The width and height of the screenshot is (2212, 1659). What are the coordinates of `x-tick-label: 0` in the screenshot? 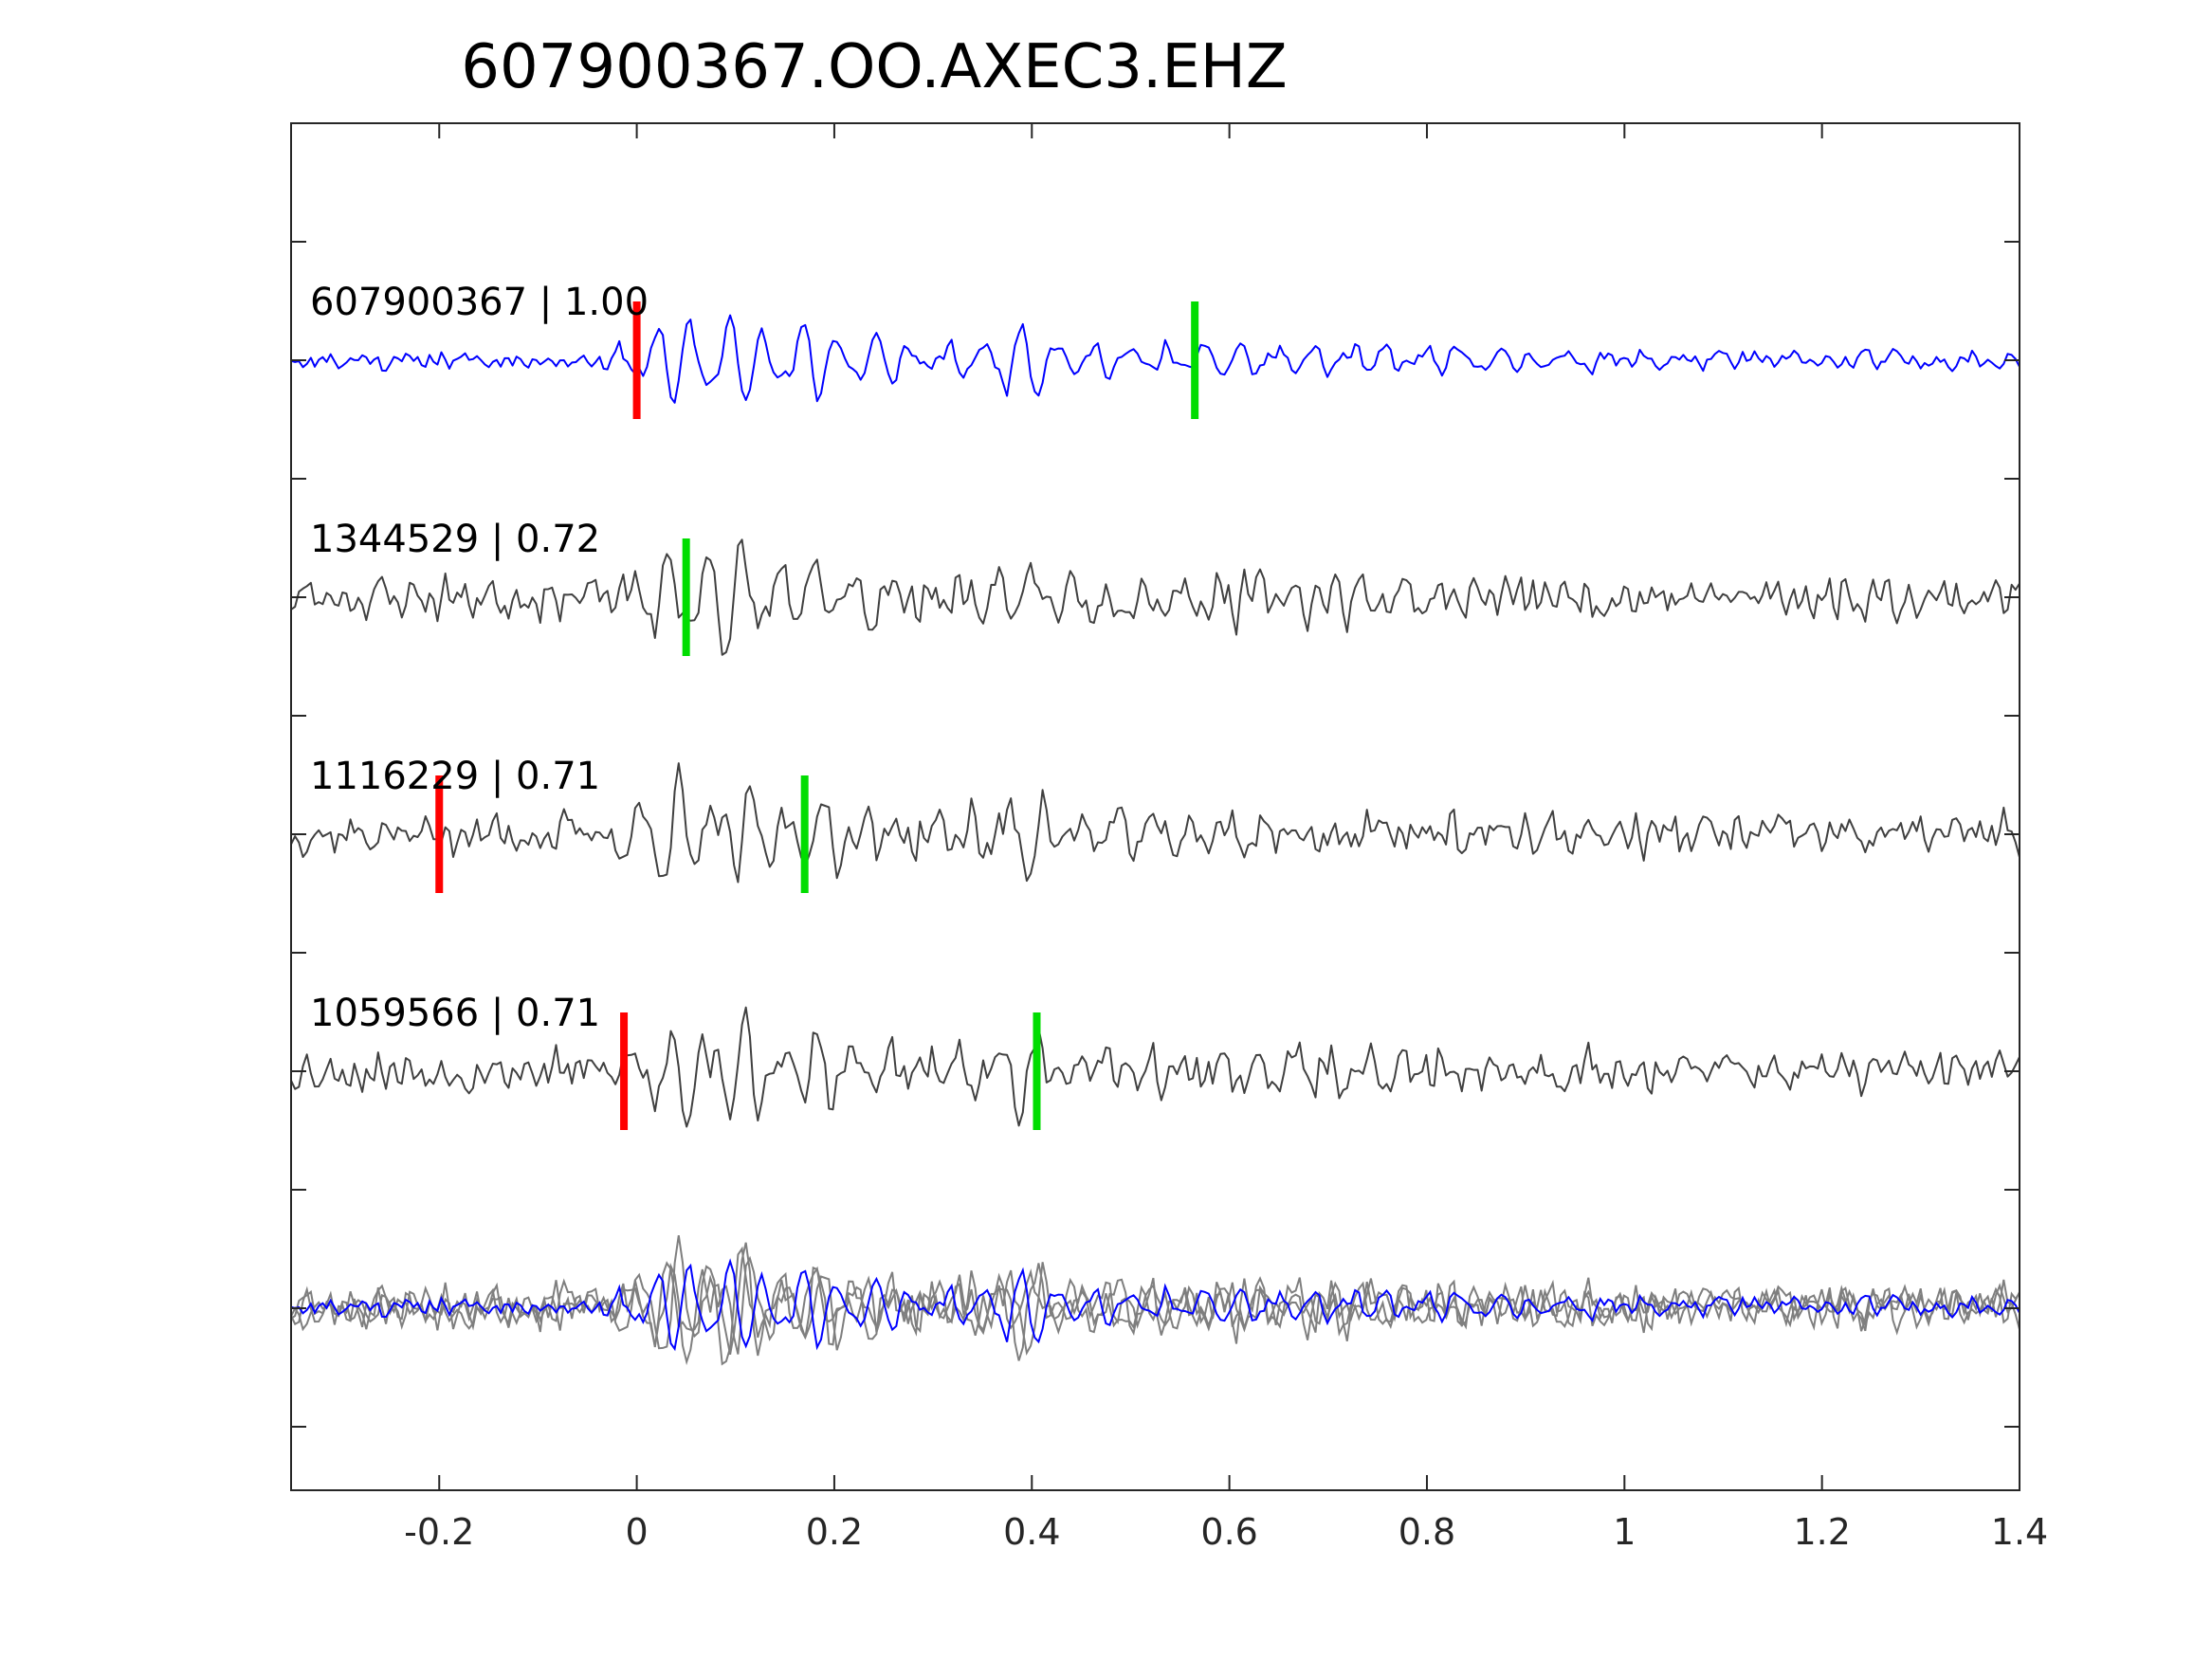 It's located at (637, 1532).